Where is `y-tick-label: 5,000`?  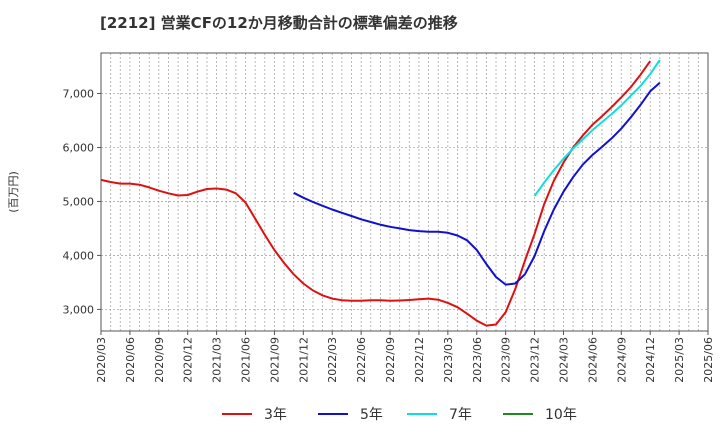 y-tick-label: 5,000 is located at coordinates (79, 201).